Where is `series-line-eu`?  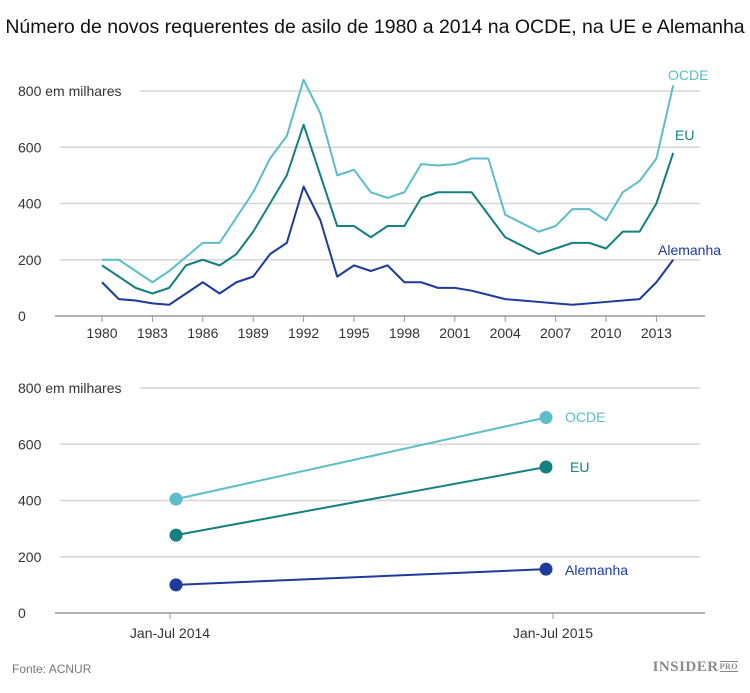 series-line-eu is located at coordinates (361, 501).